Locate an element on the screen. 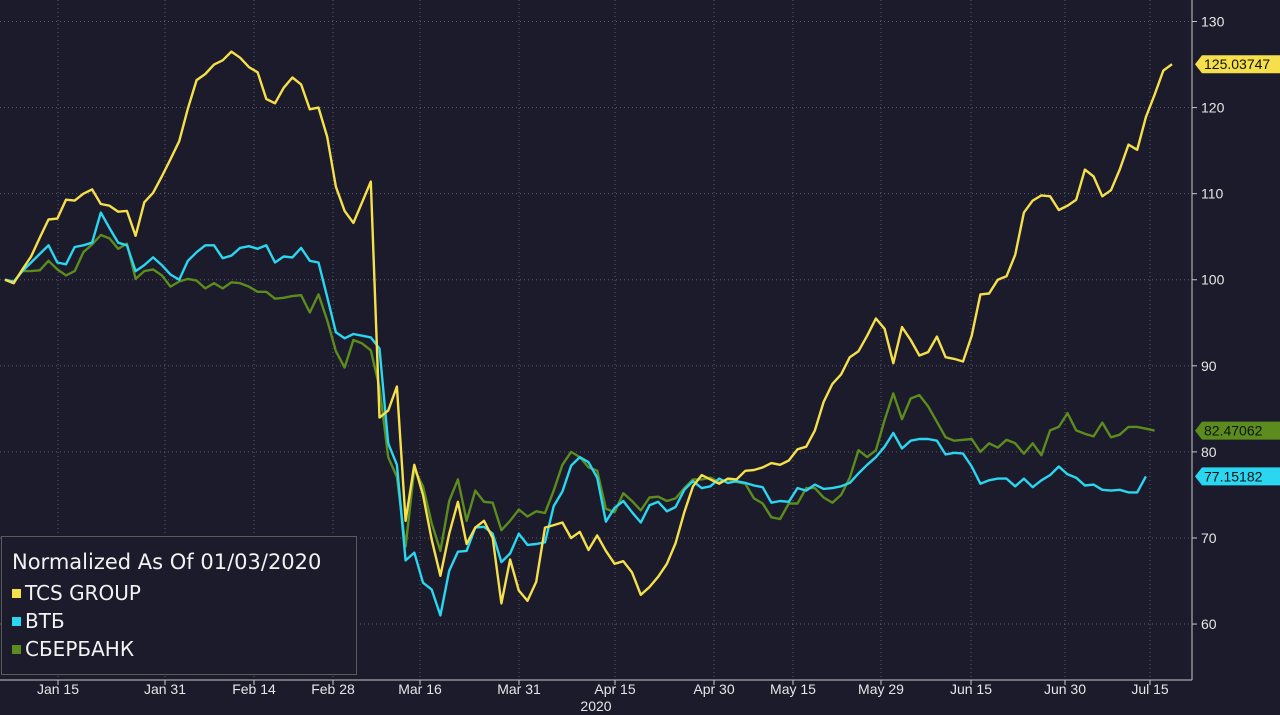 This screenshot has height=715, width=1280. x-tick-label: May 29 is located at coordinates (881, 689).